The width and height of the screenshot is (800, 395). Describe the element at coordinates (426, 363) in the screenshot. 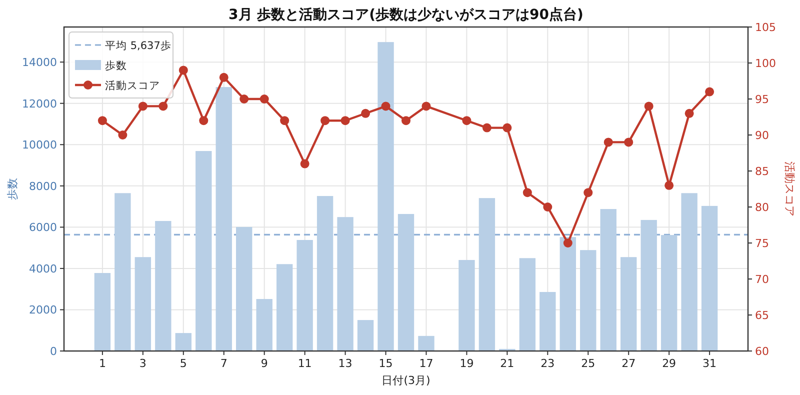

I see `x-tick-label: 17` at that location.